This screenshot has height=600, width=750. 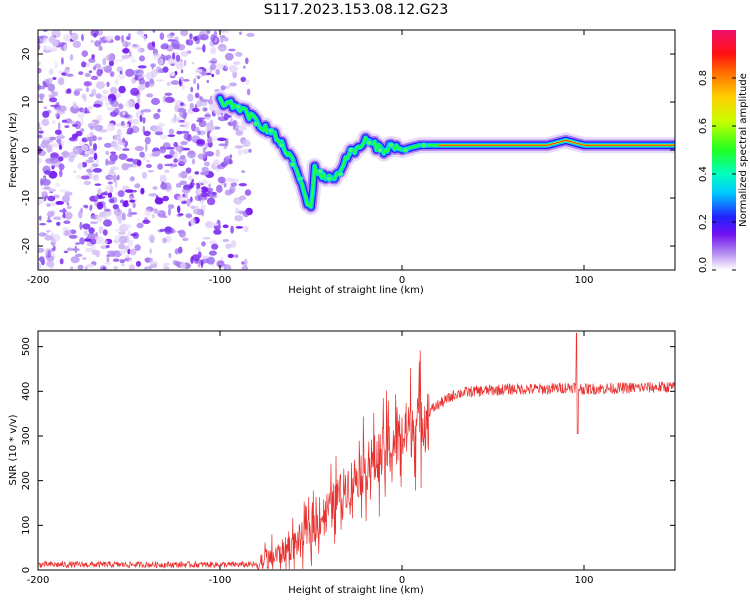 What do you see at coordinates (38, 580) in the screenshot?
I see `snr-xtick-label: -200` at bounding box center [38, 580].